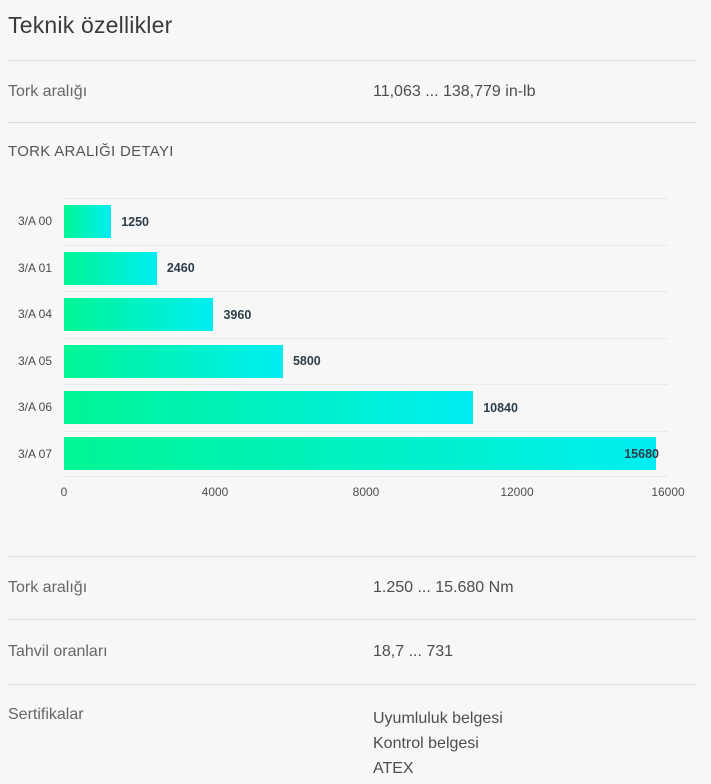 This screenshot has height=784, width=711. What do you see at coordinates (64, 492) in the screenshot?
I see `x-tick: 0` at bounding box center [64, 492].